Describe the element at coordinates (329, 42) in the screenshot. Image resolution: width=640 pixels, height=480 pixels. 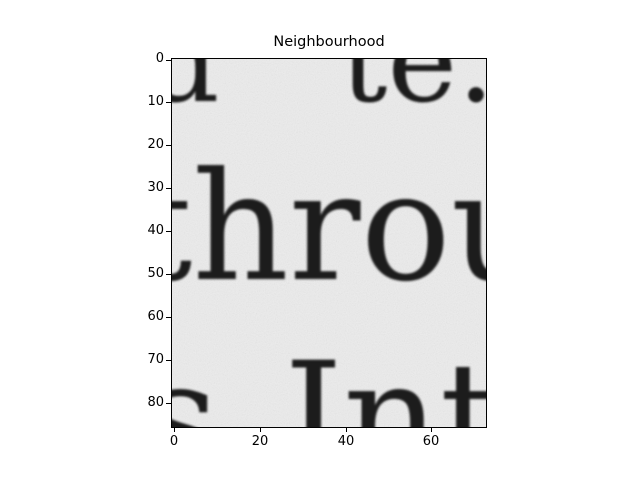
I see `plot-title: Neighbourhood` at that location.